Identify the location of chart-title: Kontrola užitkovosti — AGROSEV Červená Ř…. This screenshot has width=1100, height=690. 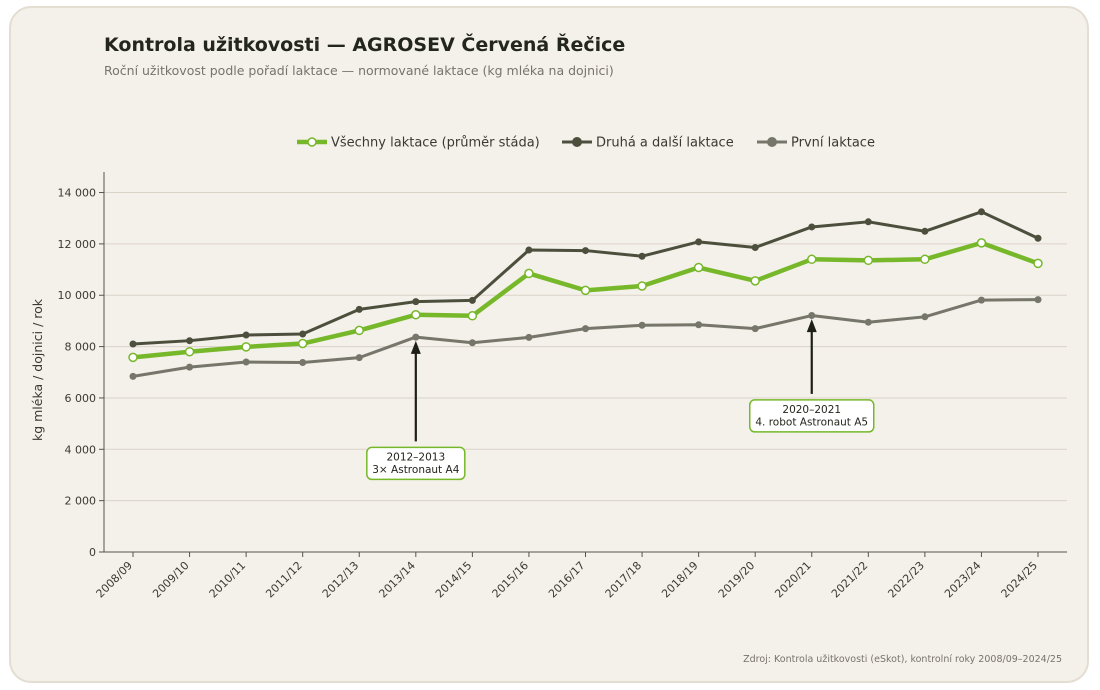
(365, 45).